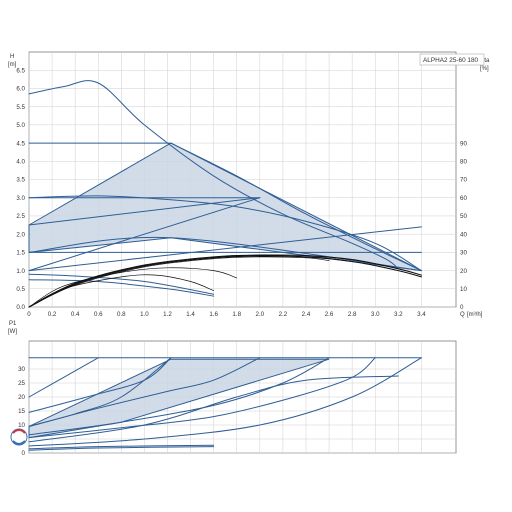  What do you see at coordinates (20, 253) in the screenshot?
I see `head-tick-label: 1.5` at bounding box center [20, 253].